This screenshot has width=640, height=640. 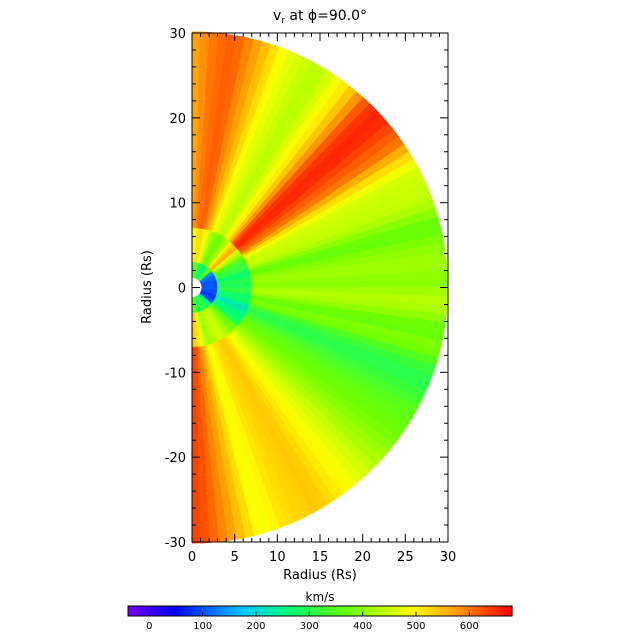 What do you see at coordinates (362, 626) in the screenshot?
I see `colorbar-tick-label: 400` at bounding box center [362, 626].